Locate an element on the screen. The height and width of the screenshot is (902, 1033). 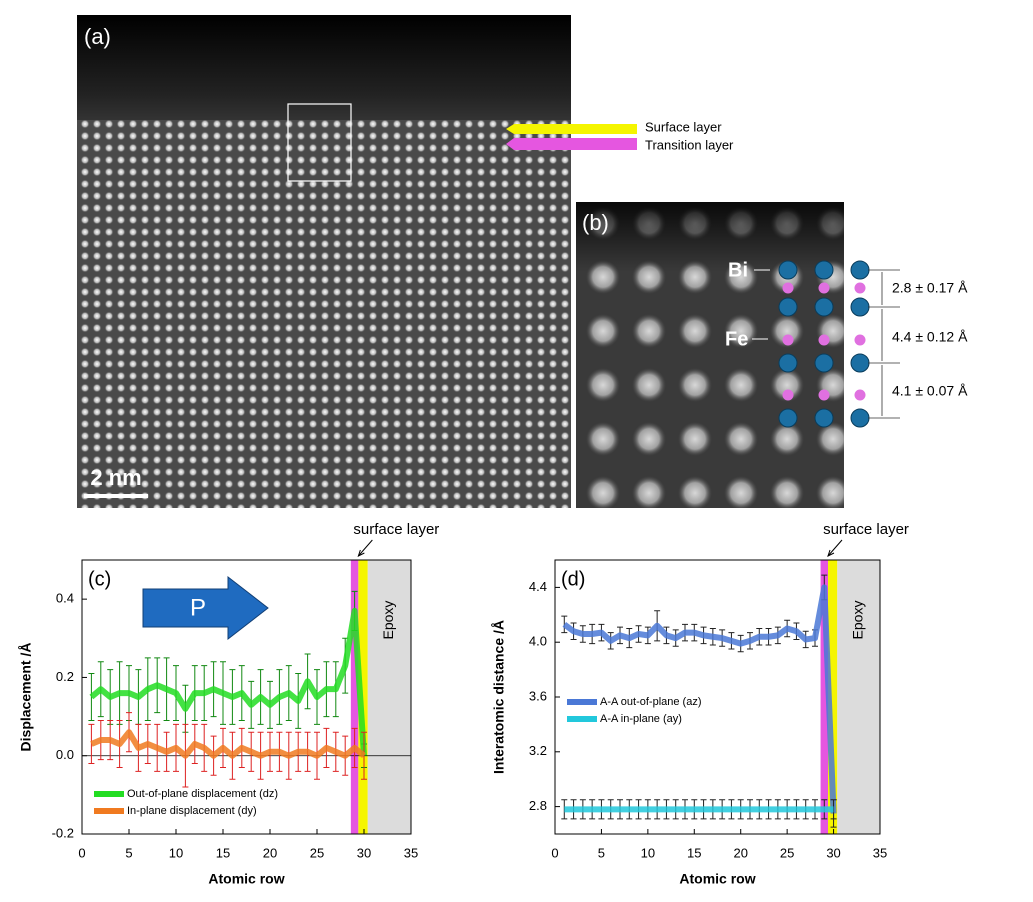
scale-bar is located at coordinates (116, 496).